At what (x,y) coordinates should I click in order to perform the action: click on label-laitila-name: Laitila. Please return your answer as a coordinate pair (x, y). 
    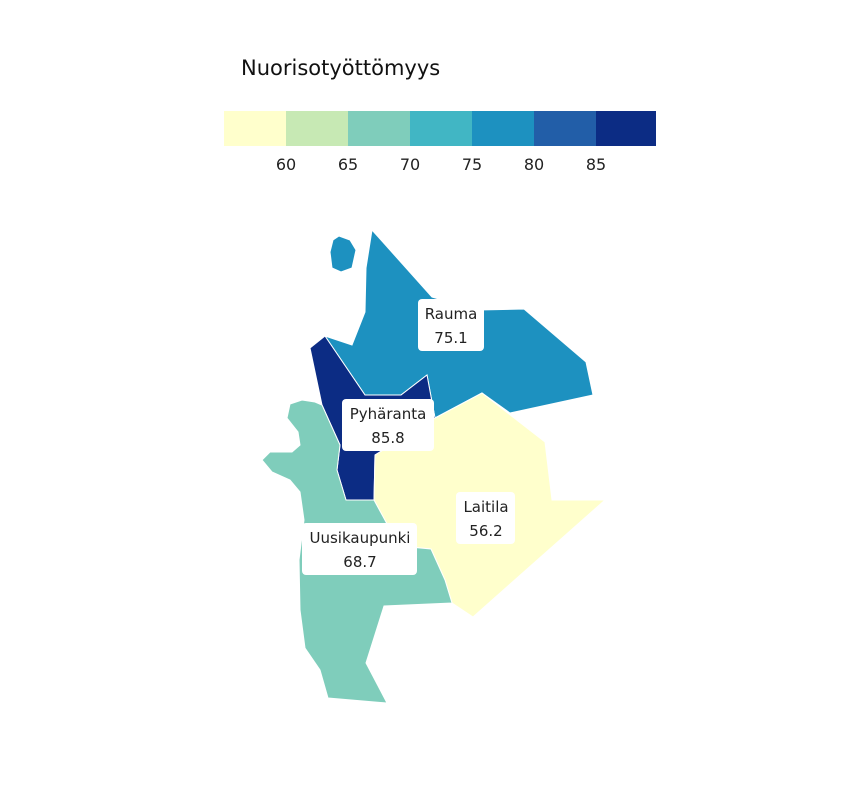
    Looking at the image, I should click on (485, 507).